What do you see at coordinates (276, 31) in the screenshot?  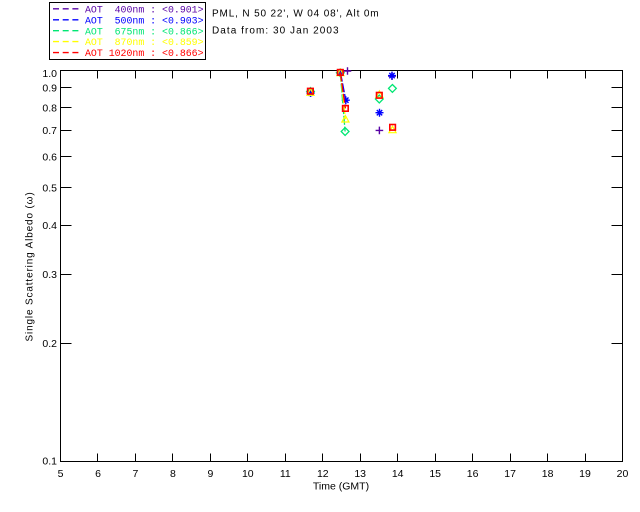 I see `svg-text: Data from: 30 Jan 2003` at bounding box center [276, 31].